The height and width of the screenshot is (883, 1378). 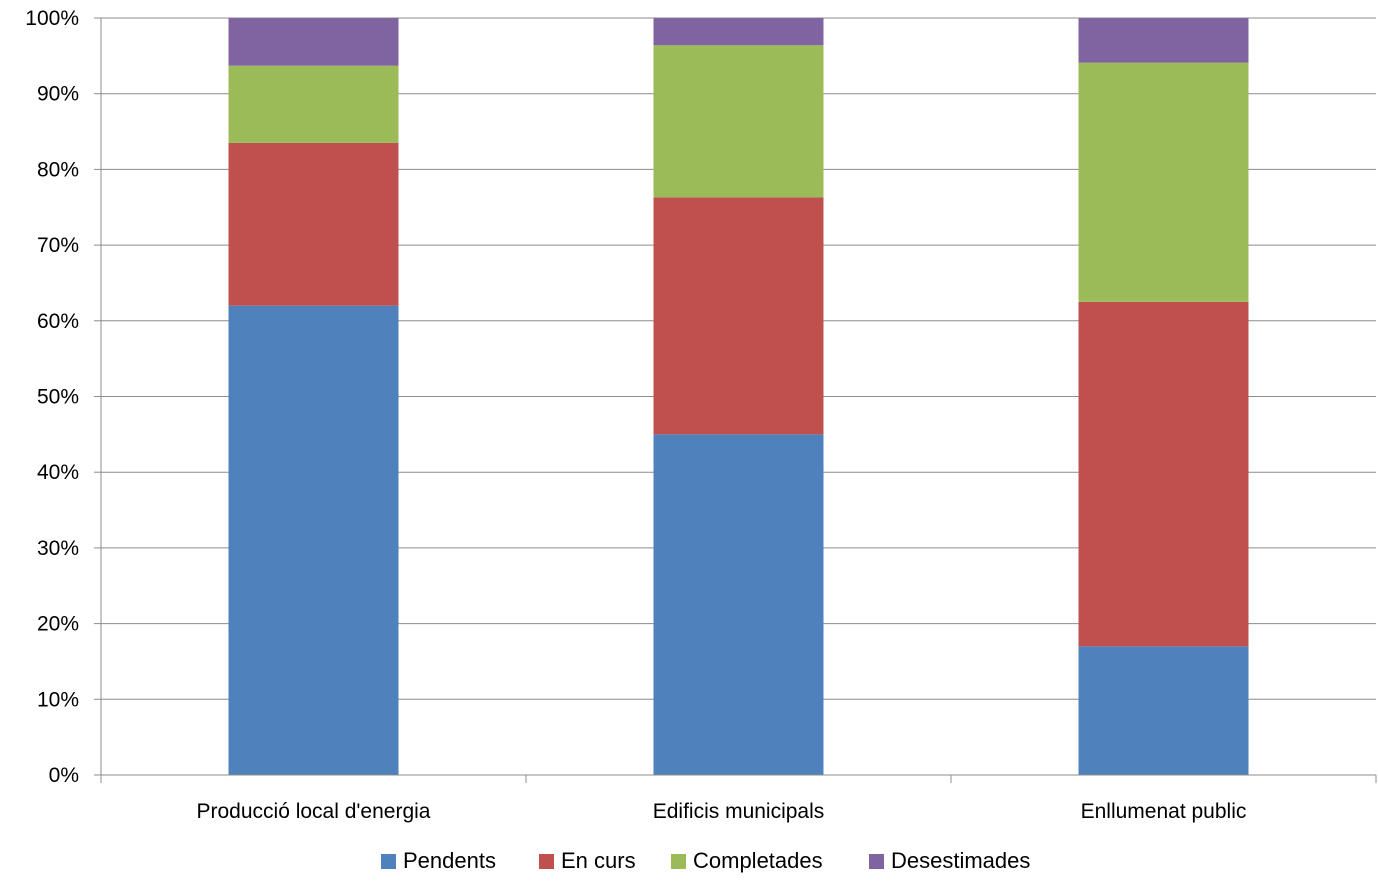 I want to click on x-category-label: Producció local d'energia, so click(x=314, y=811).